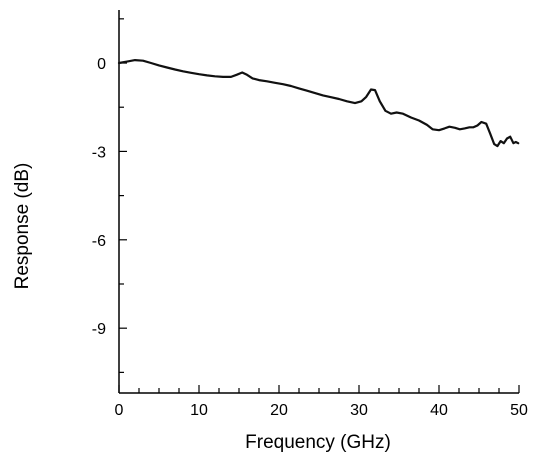  I want to click on y-tick-label: 0, so click(101, 64).